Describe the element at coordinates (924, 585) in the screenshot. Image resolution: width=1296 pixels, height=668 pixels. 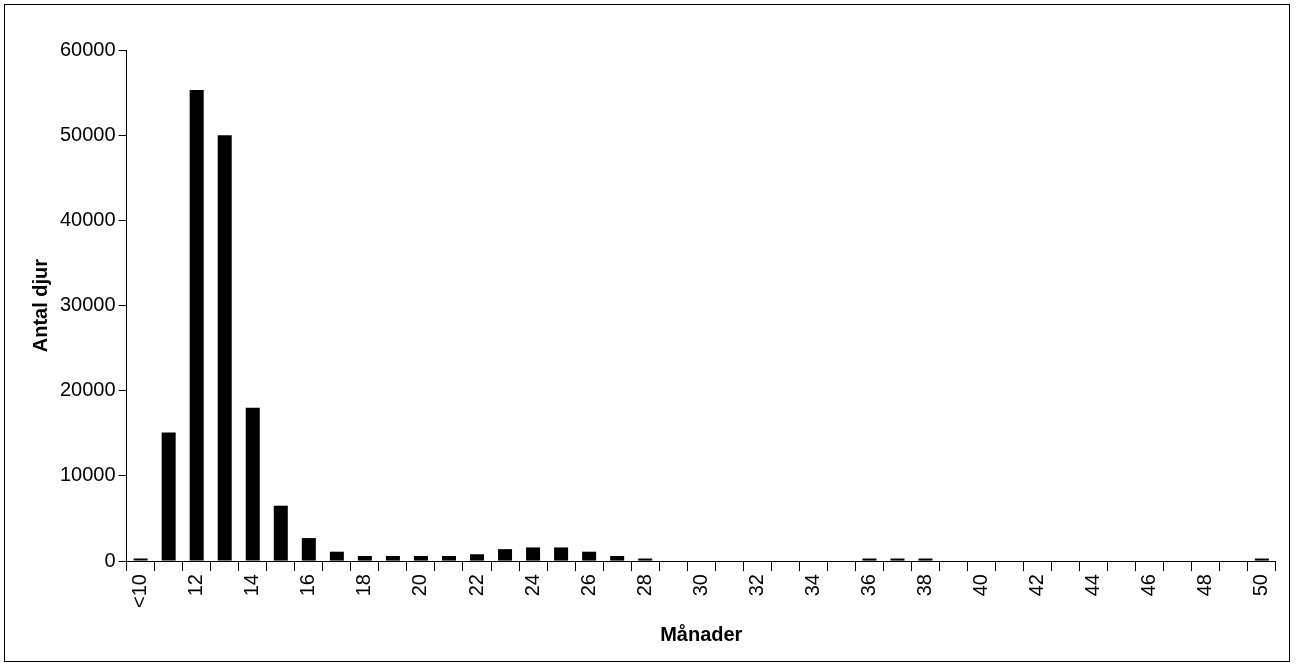
I see `x-tick-label: 38` at that location.